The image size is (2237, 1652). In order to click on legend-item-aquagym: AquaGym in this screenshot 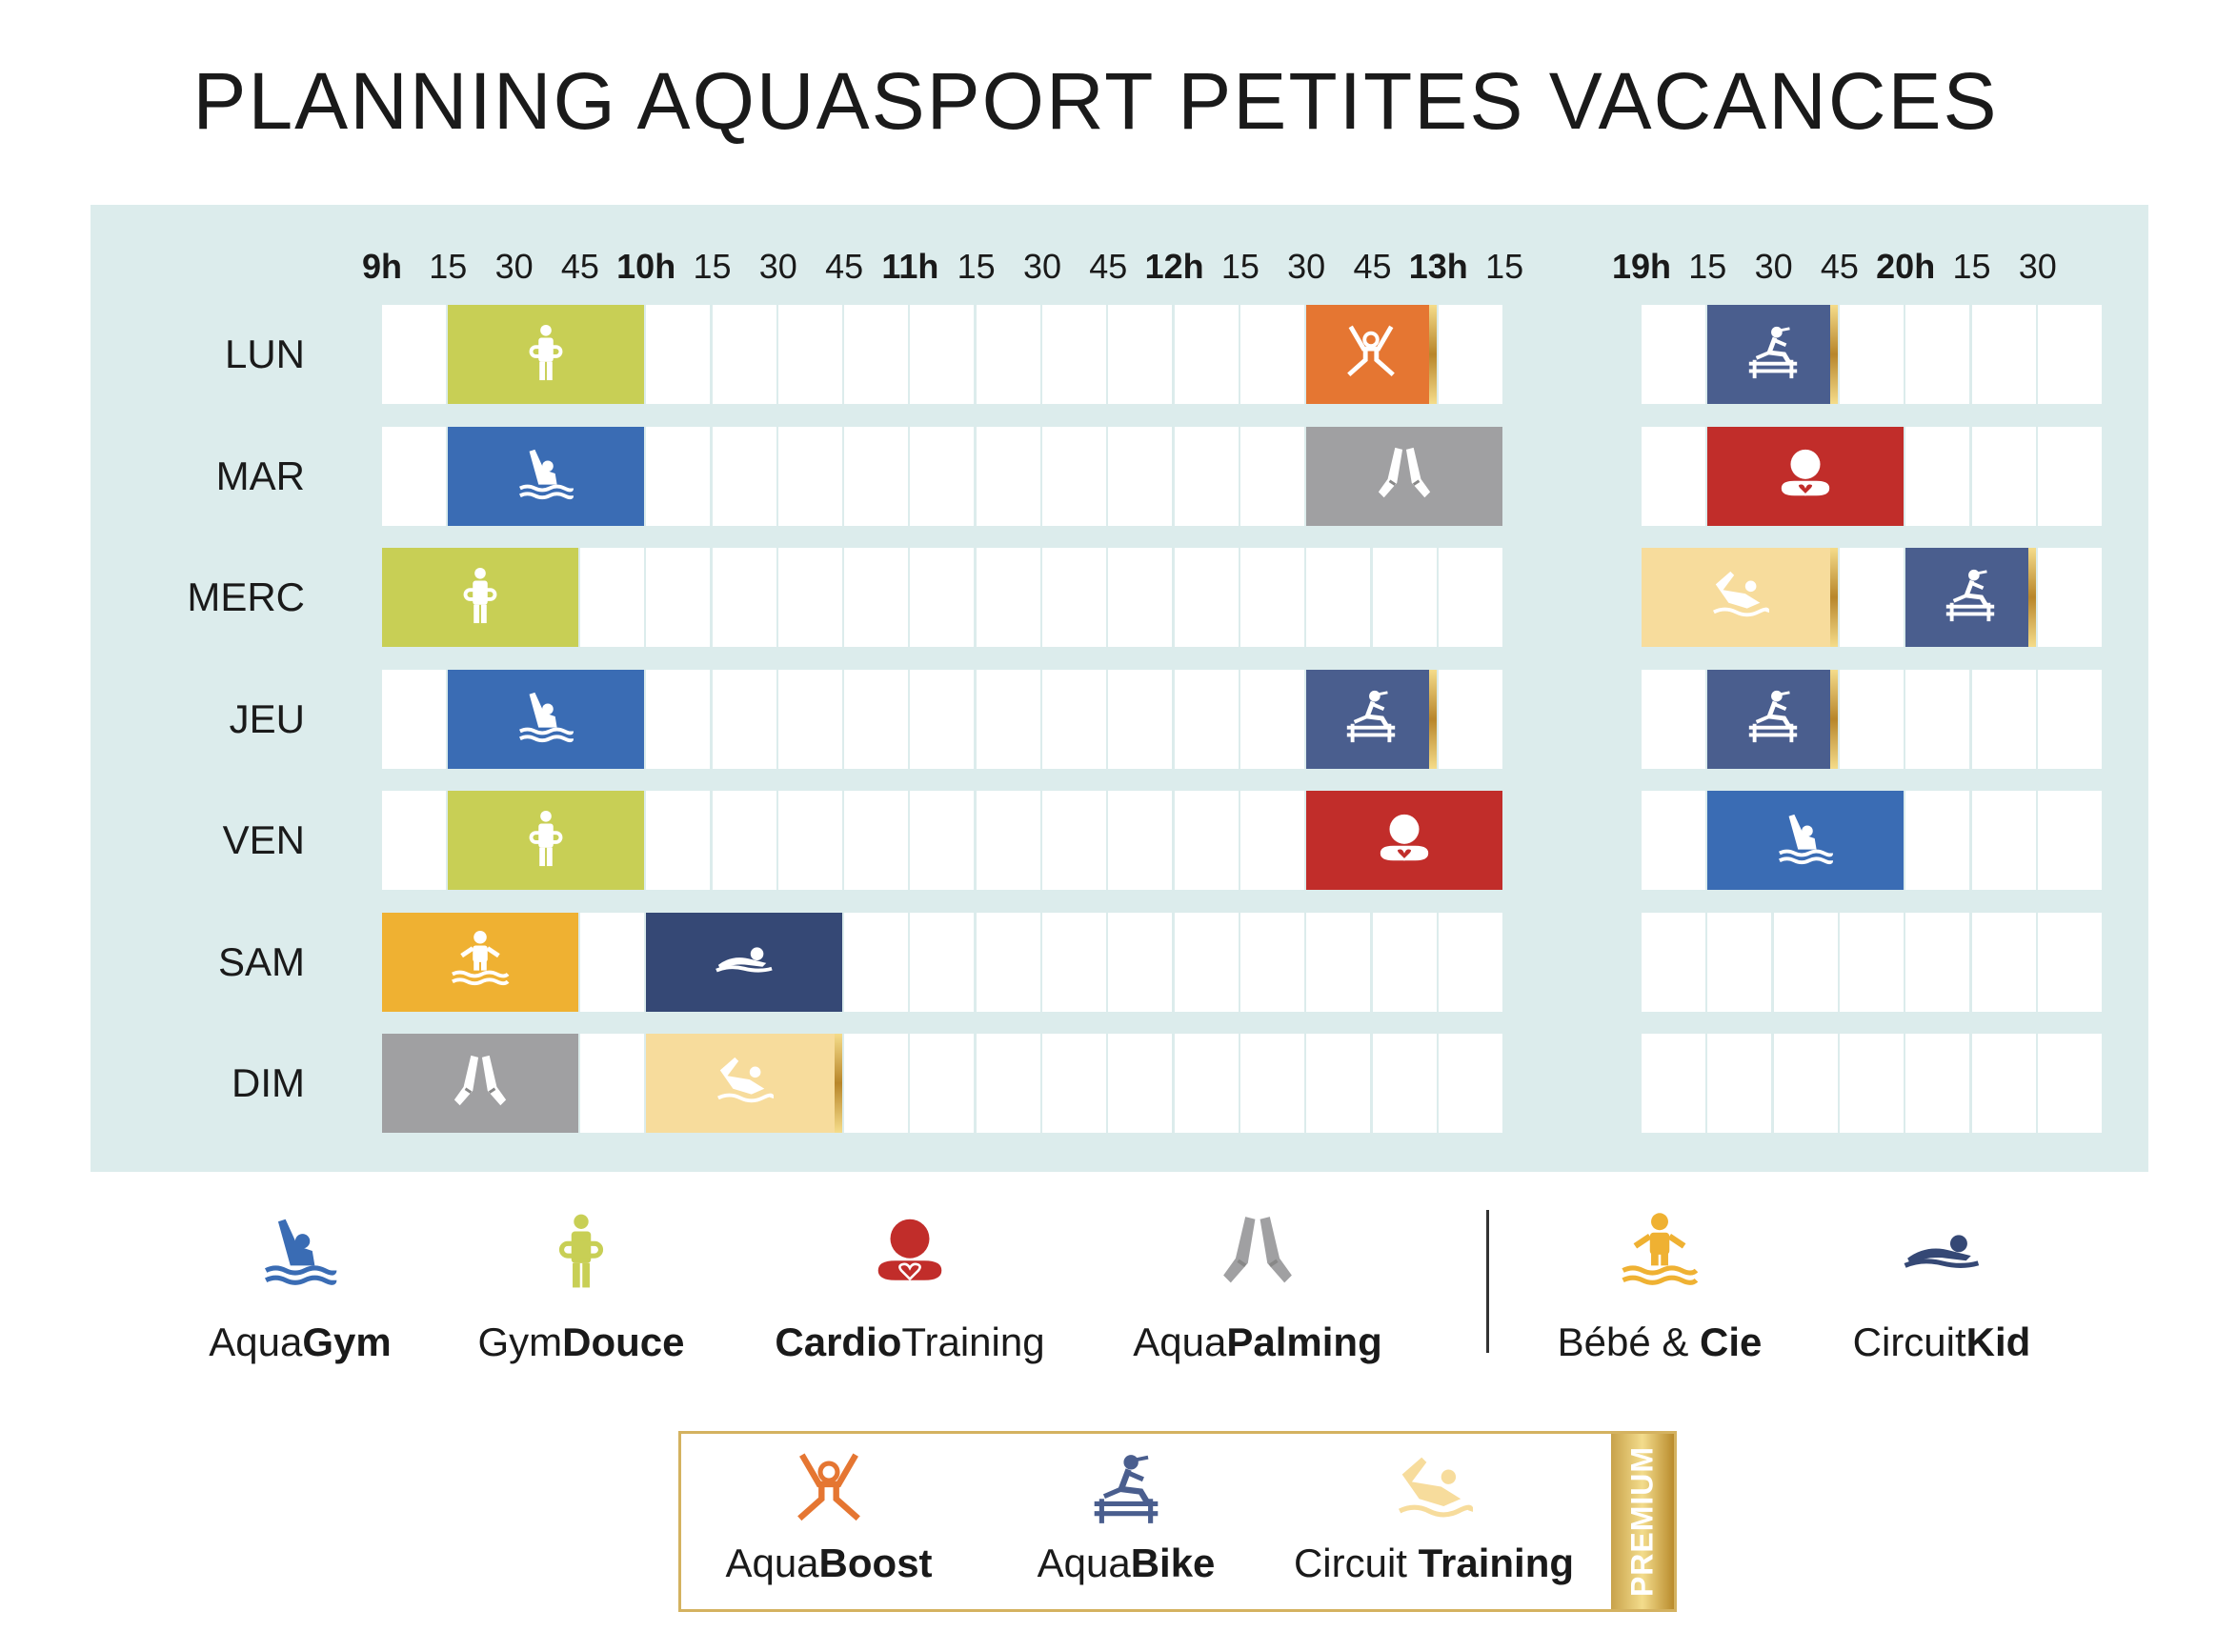, I will do `click(300, 1288)`.